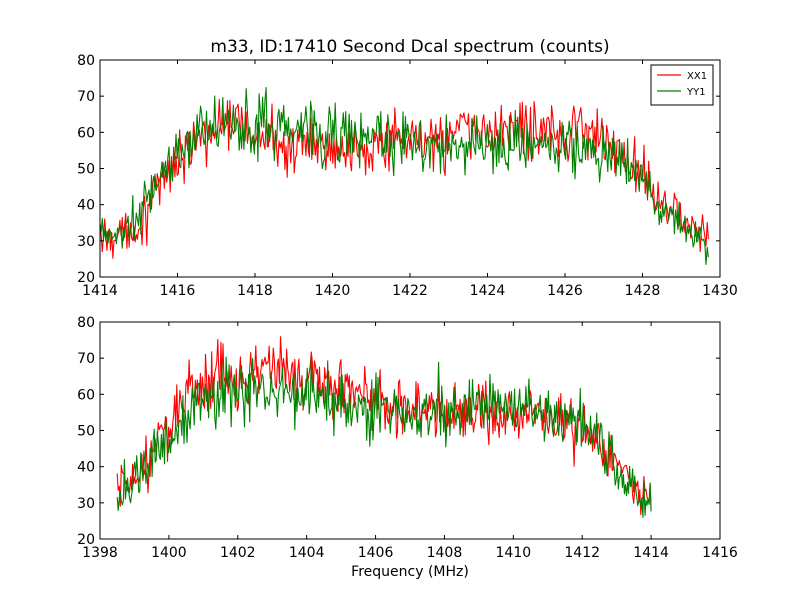 The width and height of the screenshot is (800, 600). I want to click on x-tick-label: 1430, so click(720, 291).